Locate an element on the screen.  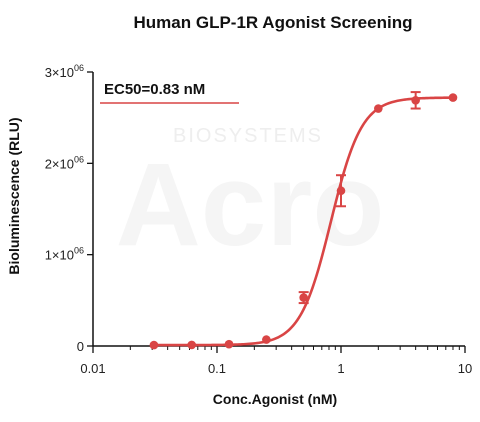
ec50-annotation: EC50=0.83 nM is located at coordinates (169, 92).